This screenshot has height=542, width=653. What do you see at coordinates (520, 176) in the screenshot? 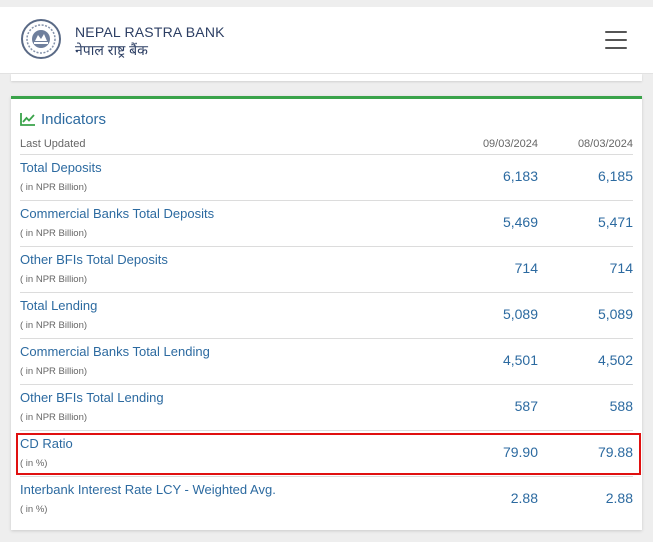
I see `indicator-value-1: 6,183` at bounding box center [520, 176].